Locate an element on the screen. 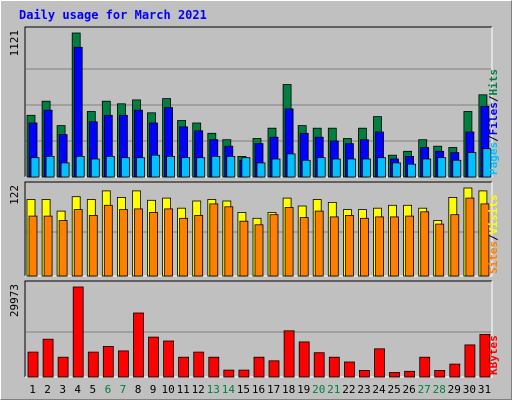 This screenshot has height=400, width=512. x-tick-label-day-25: 25 is located at coordinates (393, 389).